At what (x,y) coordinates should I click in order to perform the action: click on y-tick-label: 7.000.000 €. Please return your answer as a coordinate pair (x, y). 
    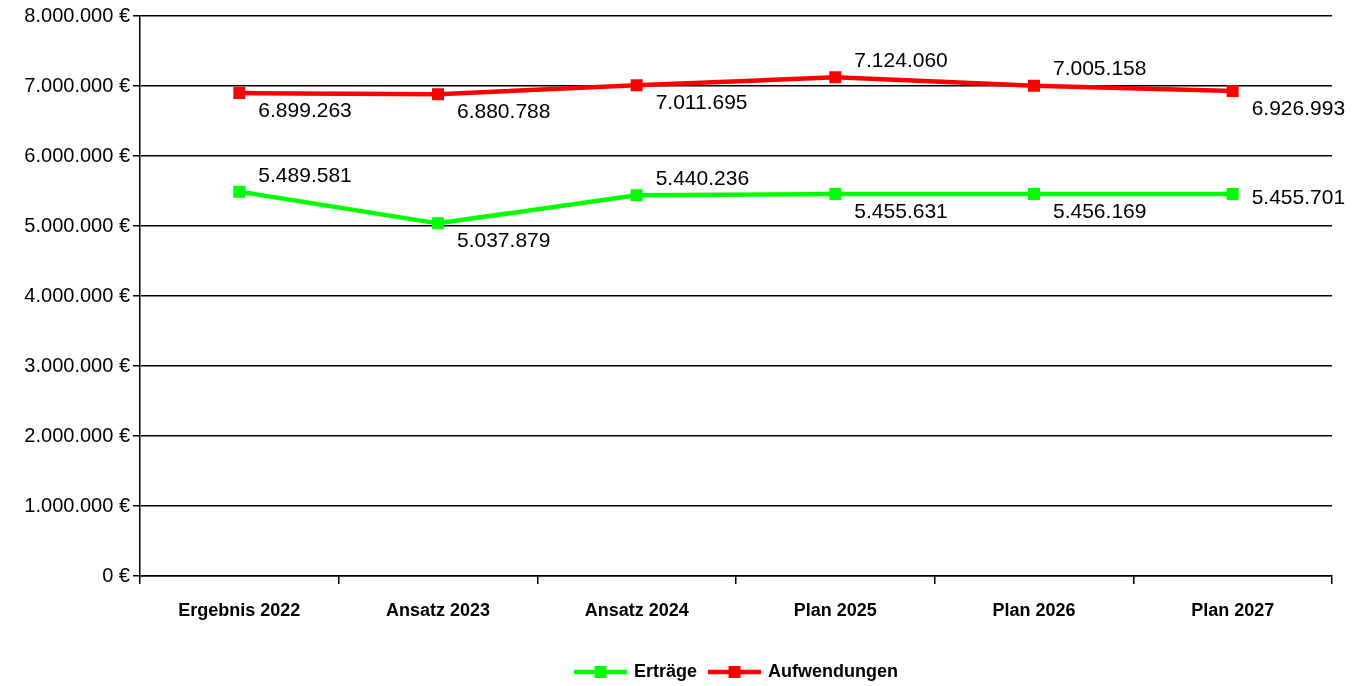
    Looking at the image, I should click on (77, 84).